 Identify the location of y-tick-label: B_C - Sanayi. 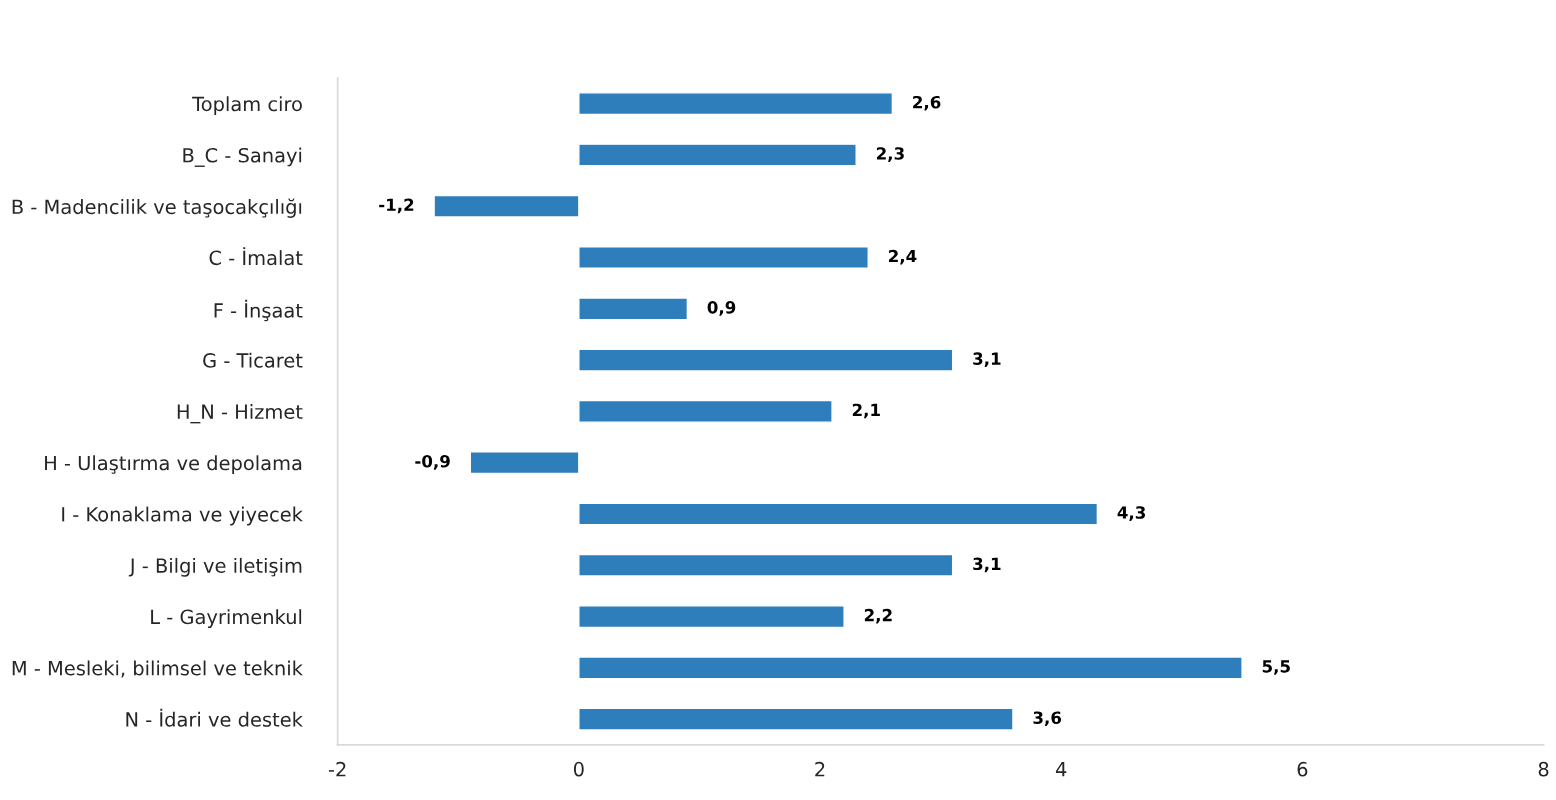
(242, 157).